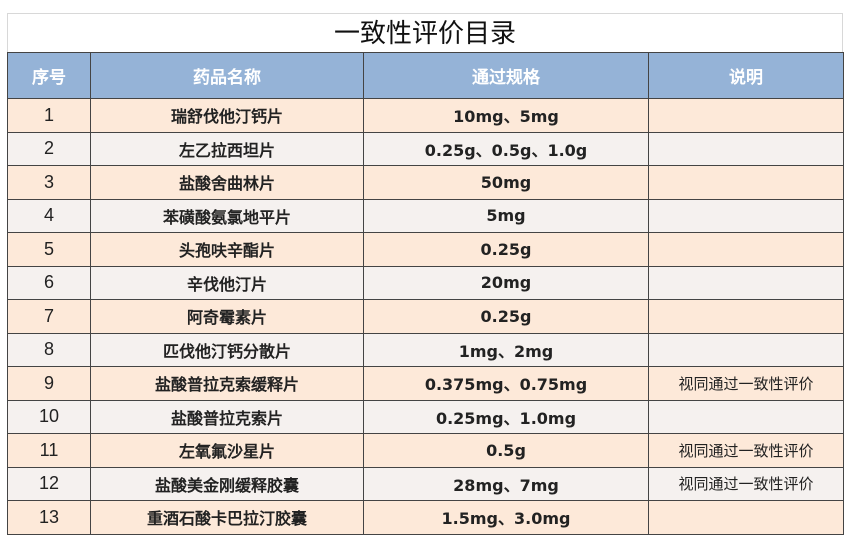  What do you see at coordinates (227, 182) in the screenshot?
I see `cell-name: 盐酸舍曲林片` at bounding box center [227, 182].